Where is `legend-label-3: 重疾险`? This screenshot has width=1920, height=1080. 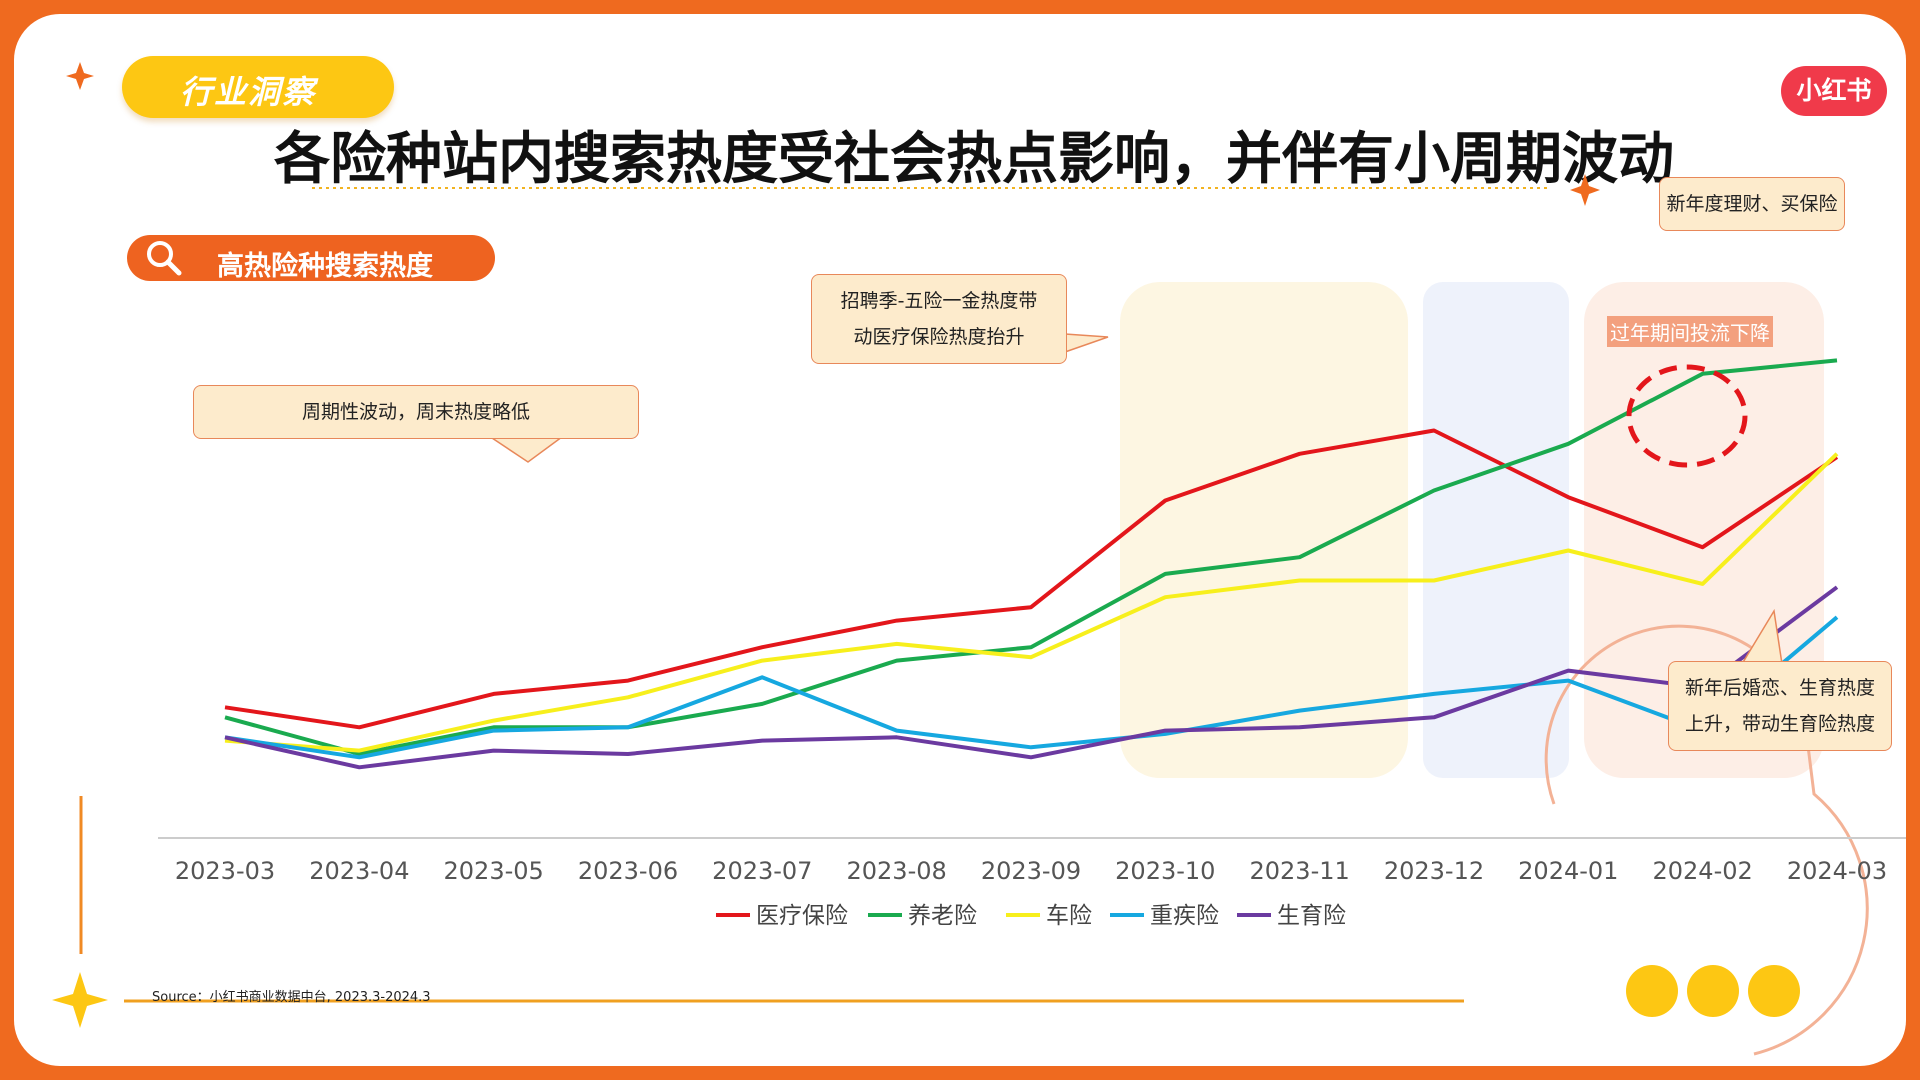
legend-label-3: 重疾险 is located at coordinates (1184, 916).